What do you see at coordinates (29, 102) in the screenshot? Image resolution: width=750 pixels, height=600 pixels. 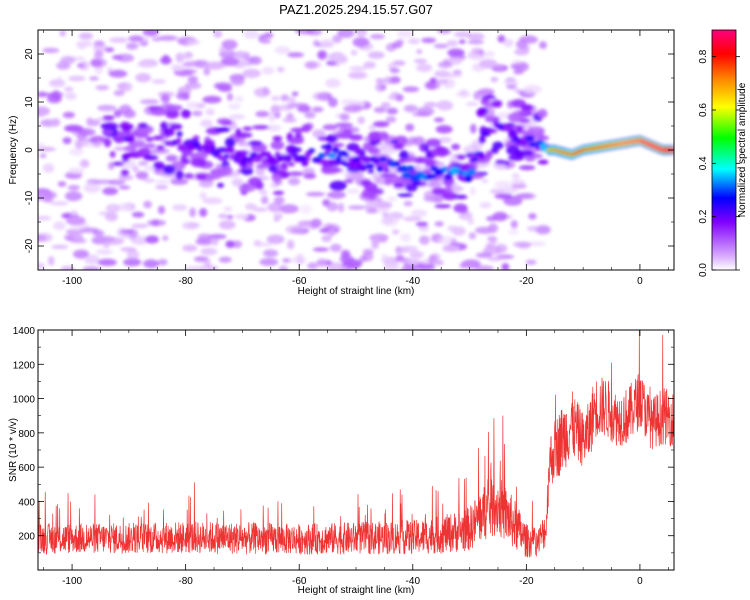 I see `spectrogram-y-tick-label: 10` at bounding box center [29, 102].